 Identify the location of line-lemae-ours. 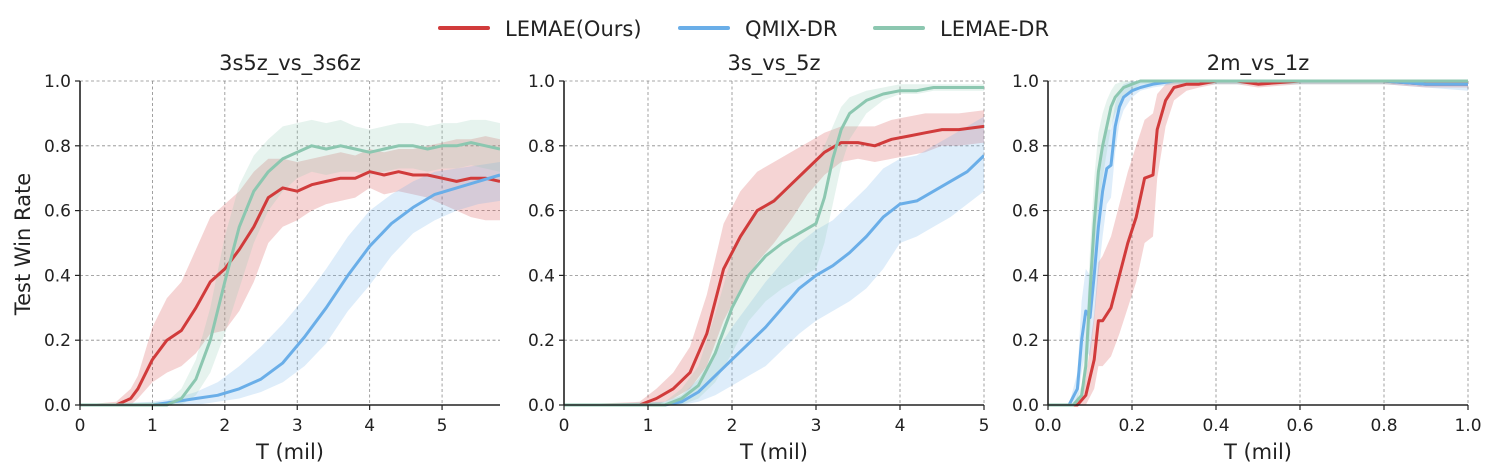
(290, 288).